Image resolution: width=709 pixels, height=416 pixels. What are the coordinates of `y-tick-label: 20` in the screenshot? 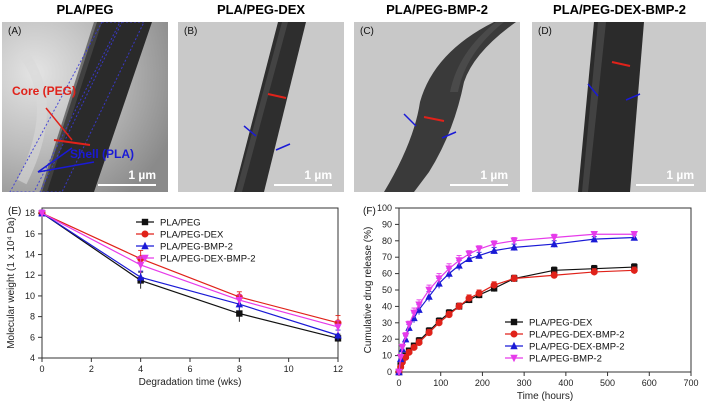 It's located at (387, 339).